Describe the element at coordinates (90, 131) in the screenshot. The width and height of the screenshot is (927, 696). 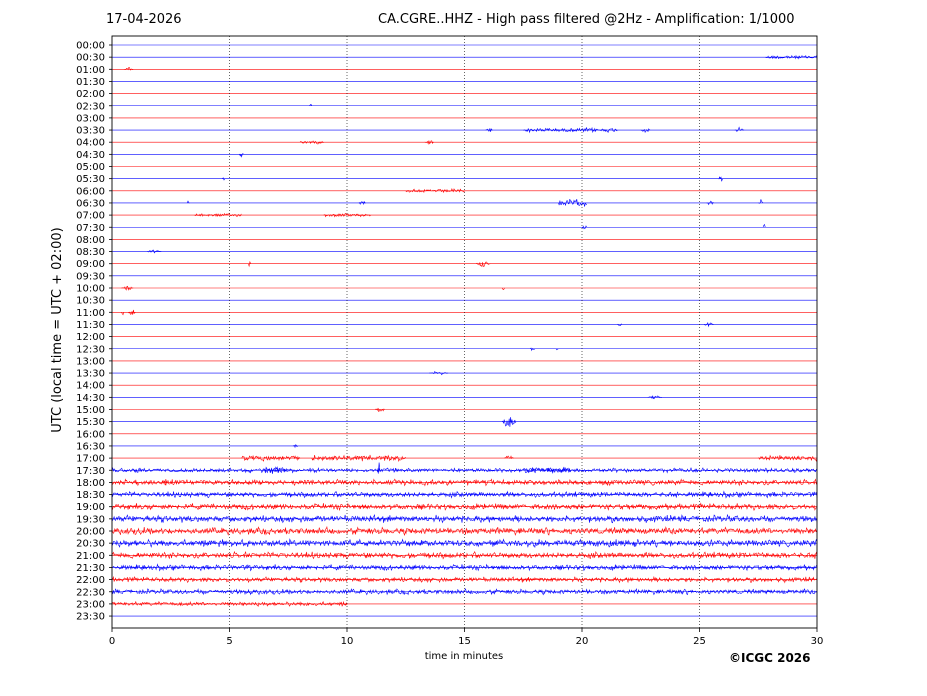
I see `y-tick-label: 03:30` at that location.